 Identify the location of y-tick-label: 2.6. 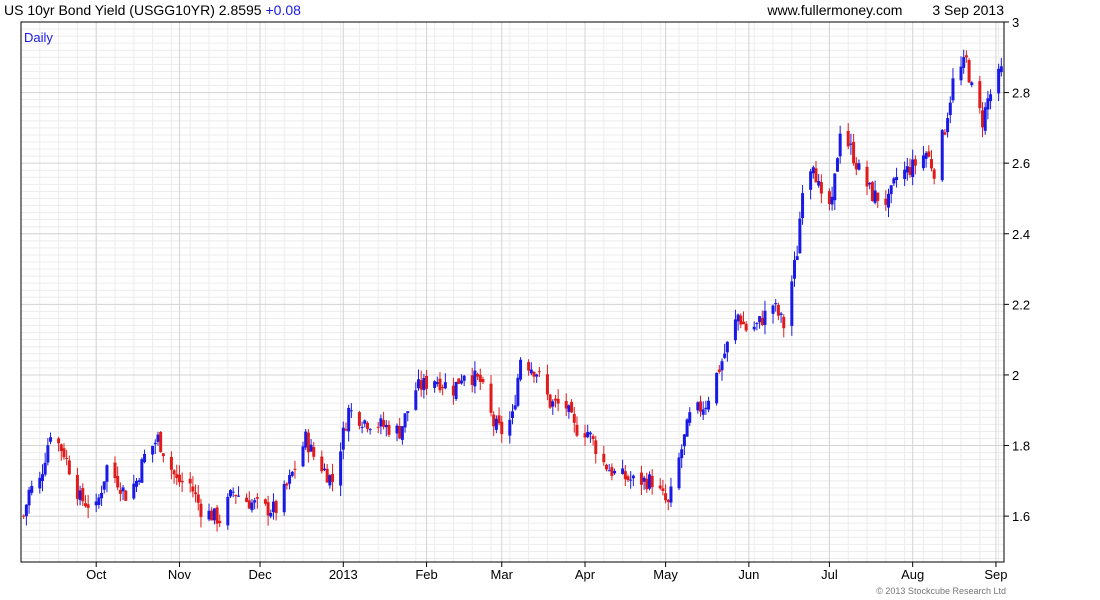
(1021, 163).